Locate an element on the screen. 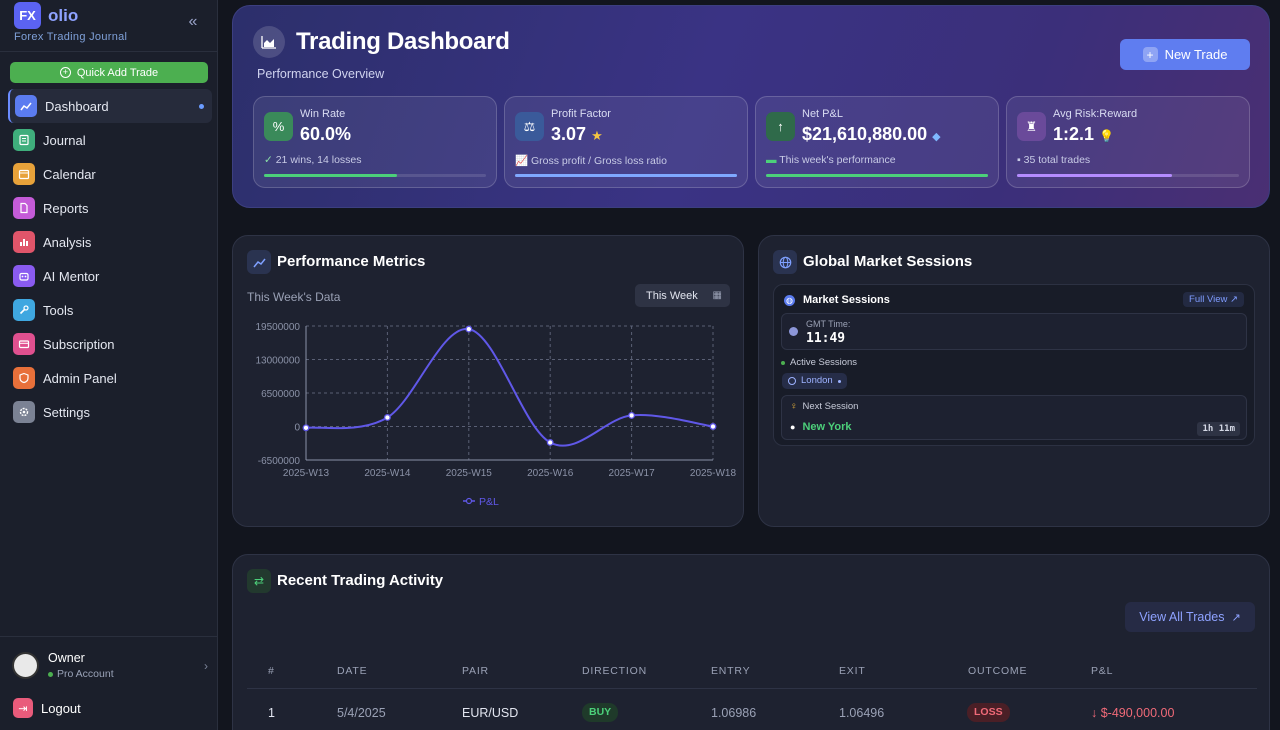 This screenshot has height=730, width=1280. sidebar-nav: Dashboard Journal Calendar Reports An is located at coordinates (110, 259).